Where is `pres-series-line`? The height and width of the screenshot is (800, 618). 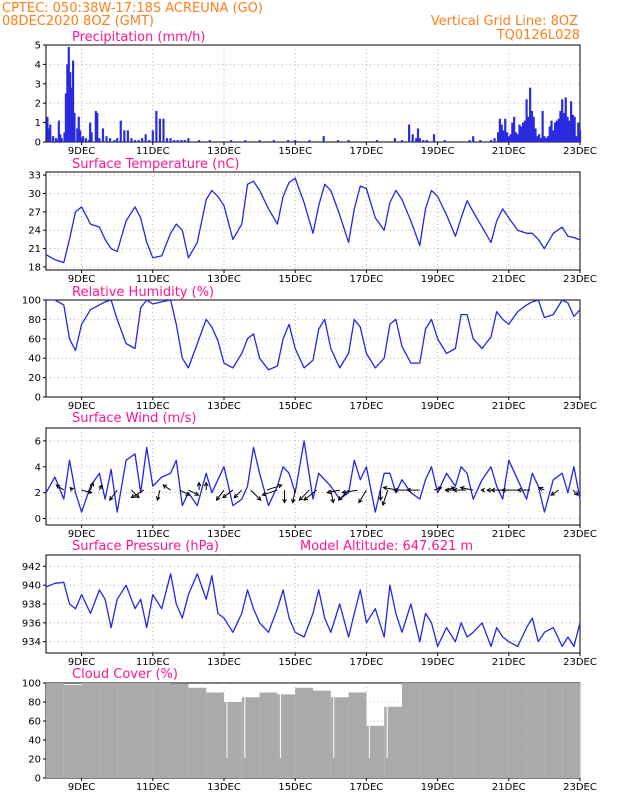 pres-series-line is located at coordinates (313, 610).